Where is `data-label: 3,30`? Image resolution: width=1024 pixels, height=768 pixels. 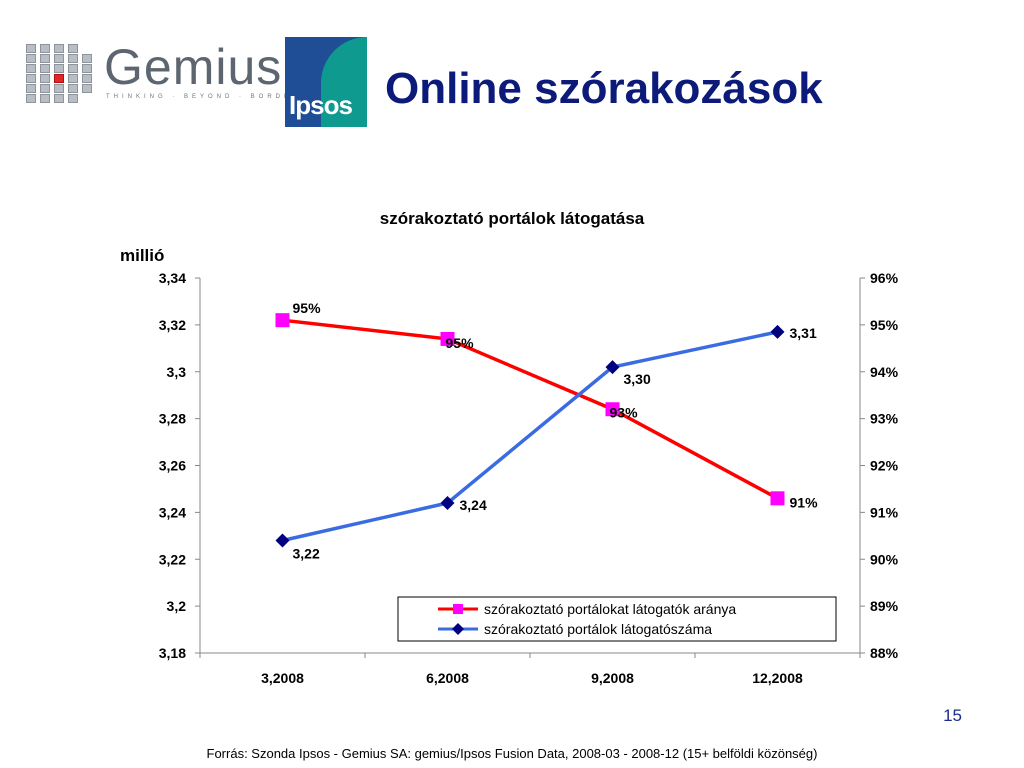
data-label: 3,30 is located at coordinates (637, 379).